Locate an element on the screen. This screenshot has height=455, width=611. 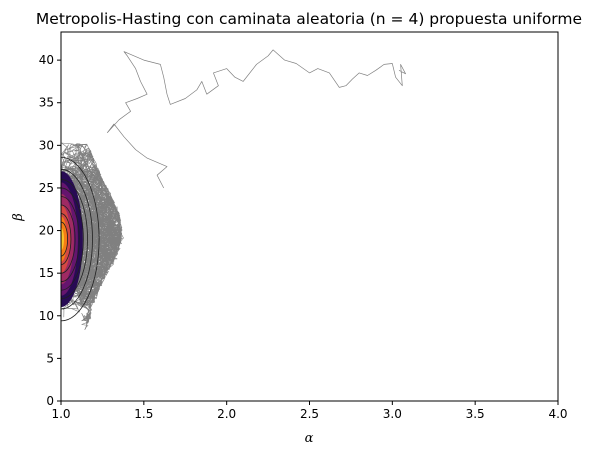
x-axis: 1.0 1.5 2.0 2.5 3.0 3.5 4.0 is located at coordinates (309, 411).